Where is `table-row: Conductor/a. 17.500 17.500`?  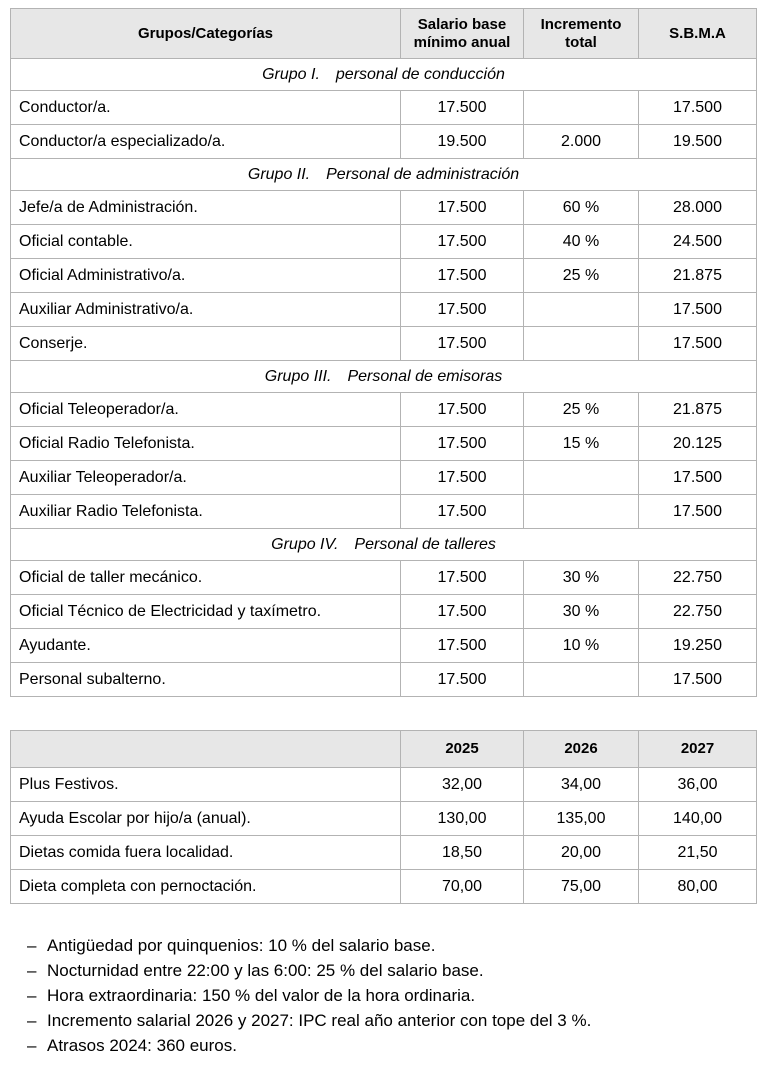 table-row: Conductor/a. 17.500 17.500 is located at coordinates (383, 107).